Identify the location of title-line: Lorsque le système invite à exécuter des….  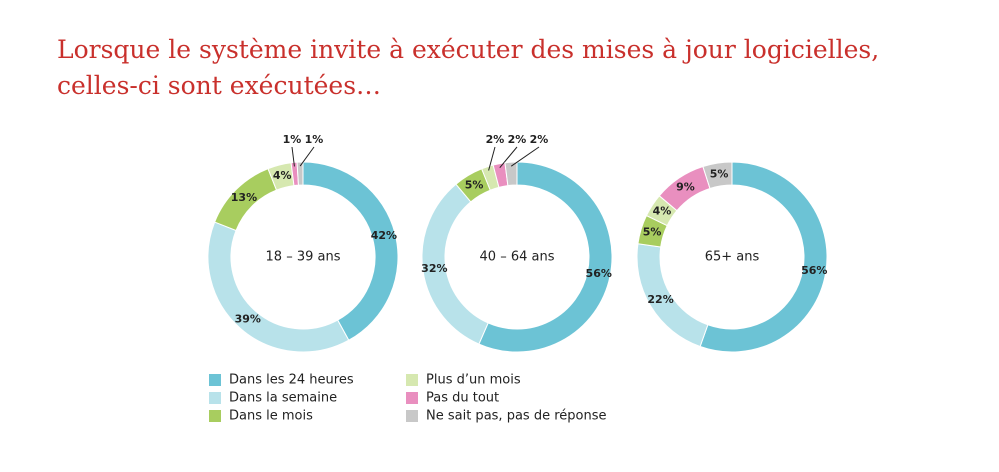
(468, 49).